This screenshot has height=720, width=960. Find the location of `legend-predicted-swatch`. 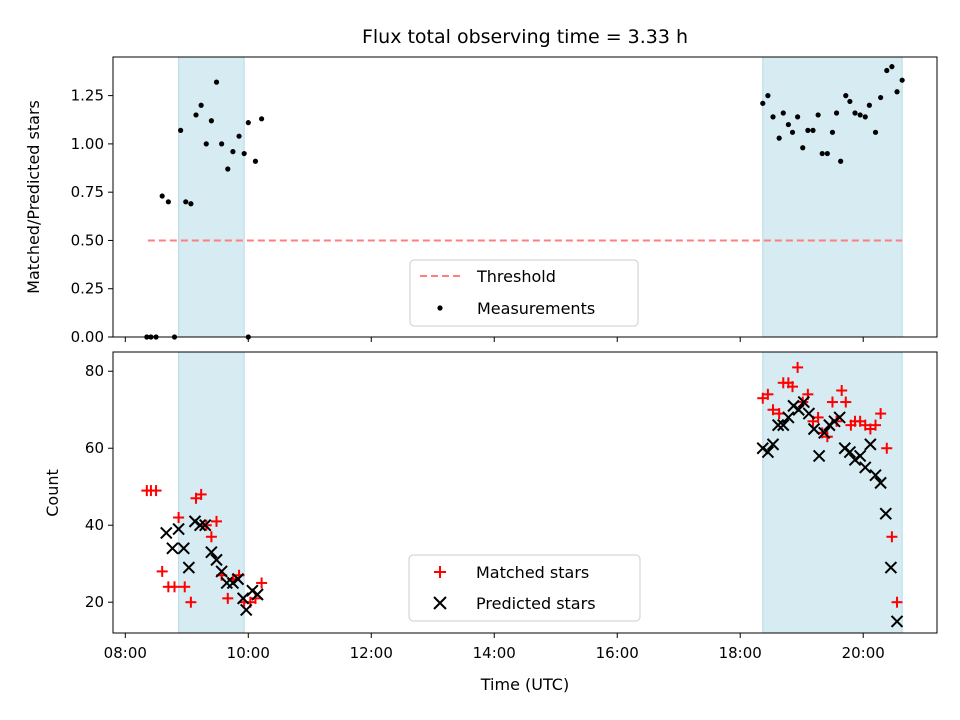

legend-predicted-swatch is located at coordinates (440, 603).